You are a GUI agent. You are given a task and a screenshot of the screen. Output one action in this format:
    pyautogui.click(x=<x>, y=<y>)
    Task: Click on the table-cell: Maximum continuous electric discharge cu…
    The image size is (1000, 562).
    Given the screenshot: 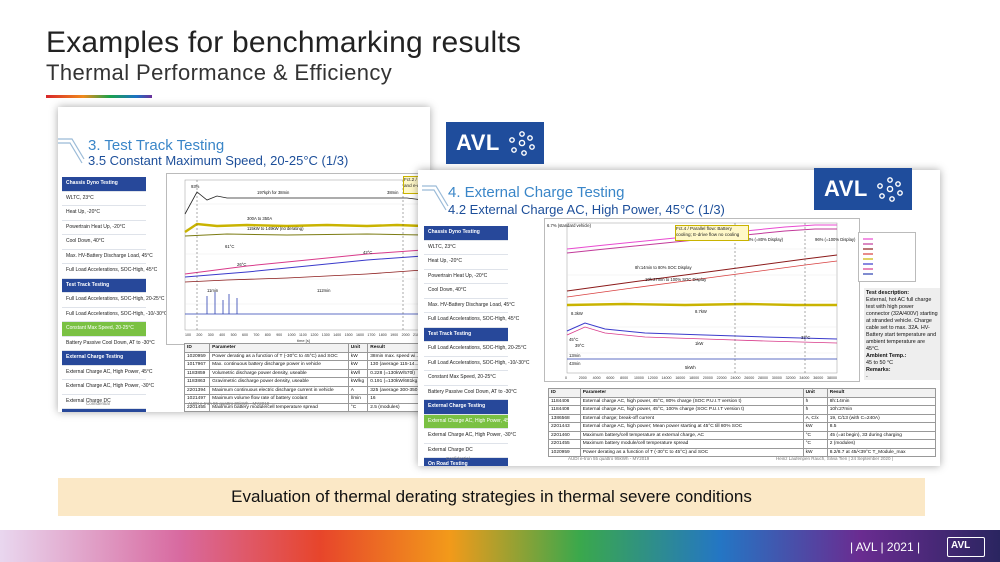 What is the action you would take?
    pyautogui.click(x=279, y=390)
    